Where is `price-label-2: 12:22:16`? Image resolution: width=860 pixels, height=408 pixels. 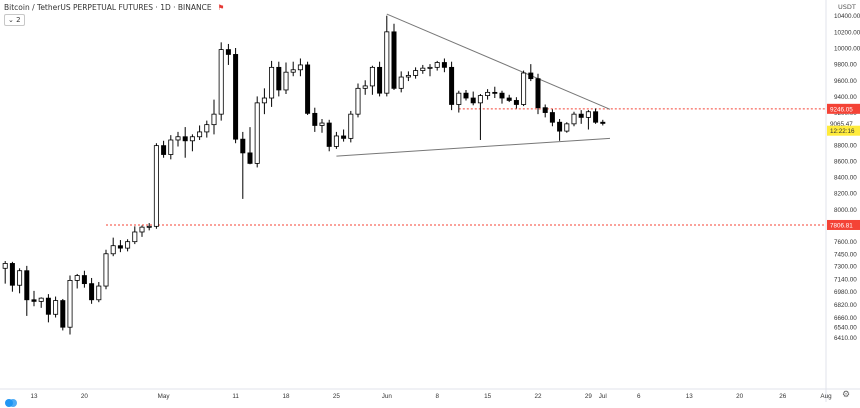 price-label-2: 12:22:16 is located at coordinates (842, 131).